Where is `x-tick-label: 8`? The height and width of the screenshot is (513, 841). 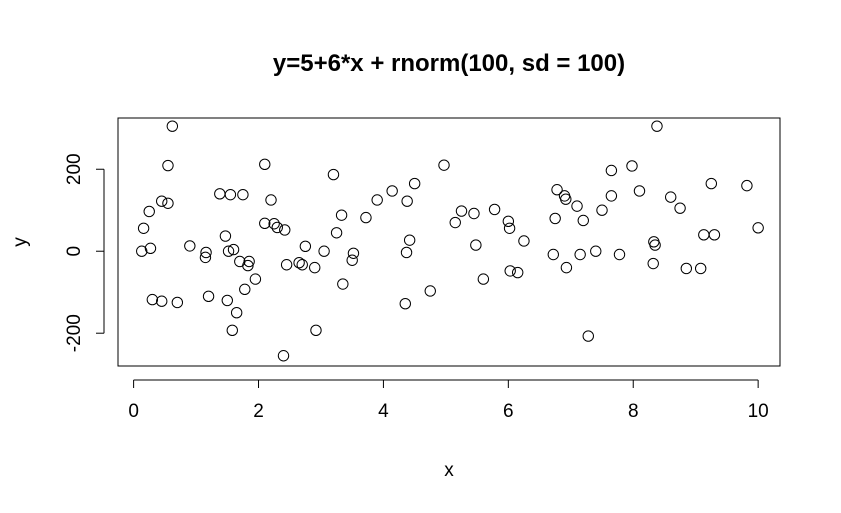 x-tick-label: 8 is located at coordinates (633, 411).